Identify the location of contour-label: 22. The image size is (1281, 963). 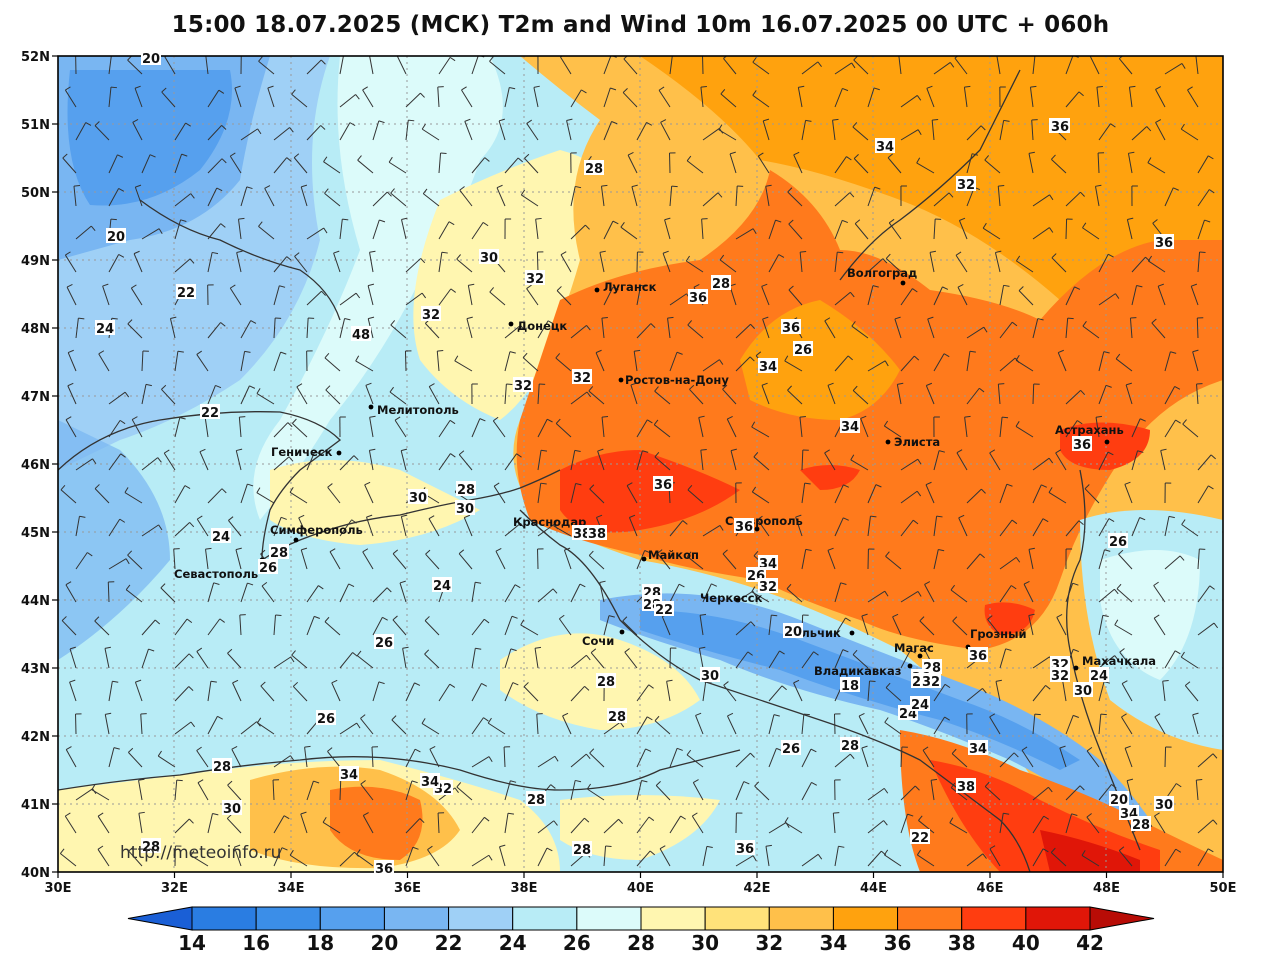
(920, 837).